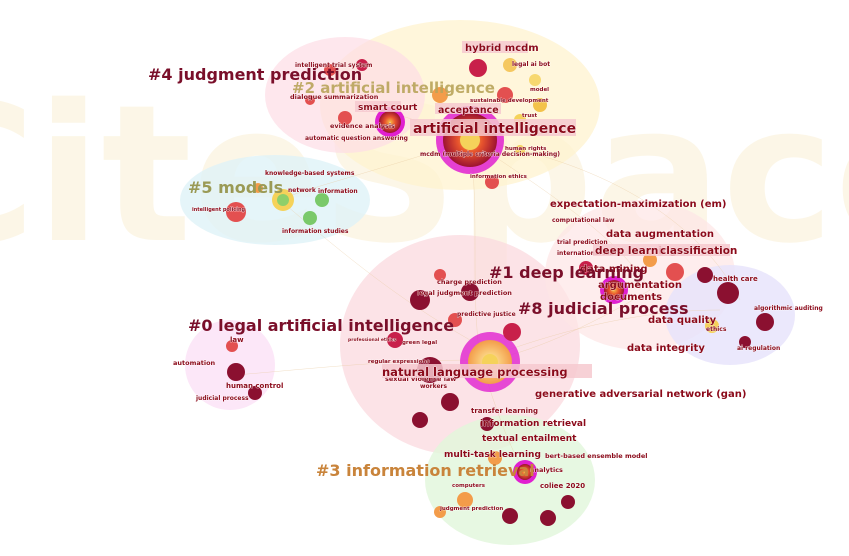 Image resolution: width=849 pixels, height=556 pixels. Describe the element at coordinates (421, 379) in the screenshot. I see `keyword-label: sexual violence law` at that location.